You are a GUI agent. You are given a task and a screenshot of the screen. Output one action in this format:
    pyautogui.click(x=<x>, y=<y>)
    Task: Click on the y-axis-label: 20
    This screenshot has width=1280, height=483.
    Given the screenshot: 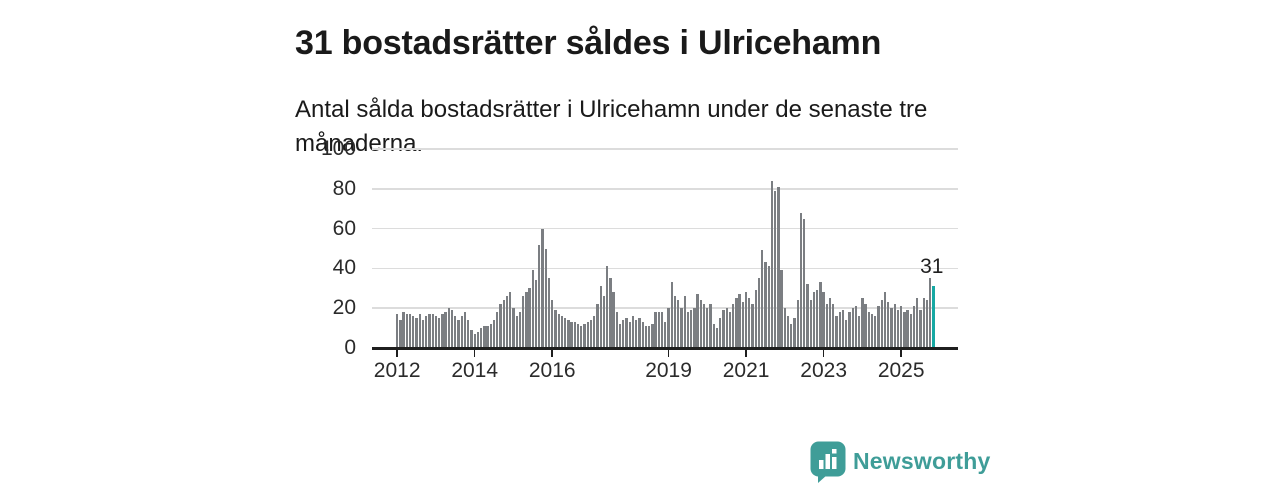 What is the action you would take?
    pyautogui.click(x=344, y=308)
    